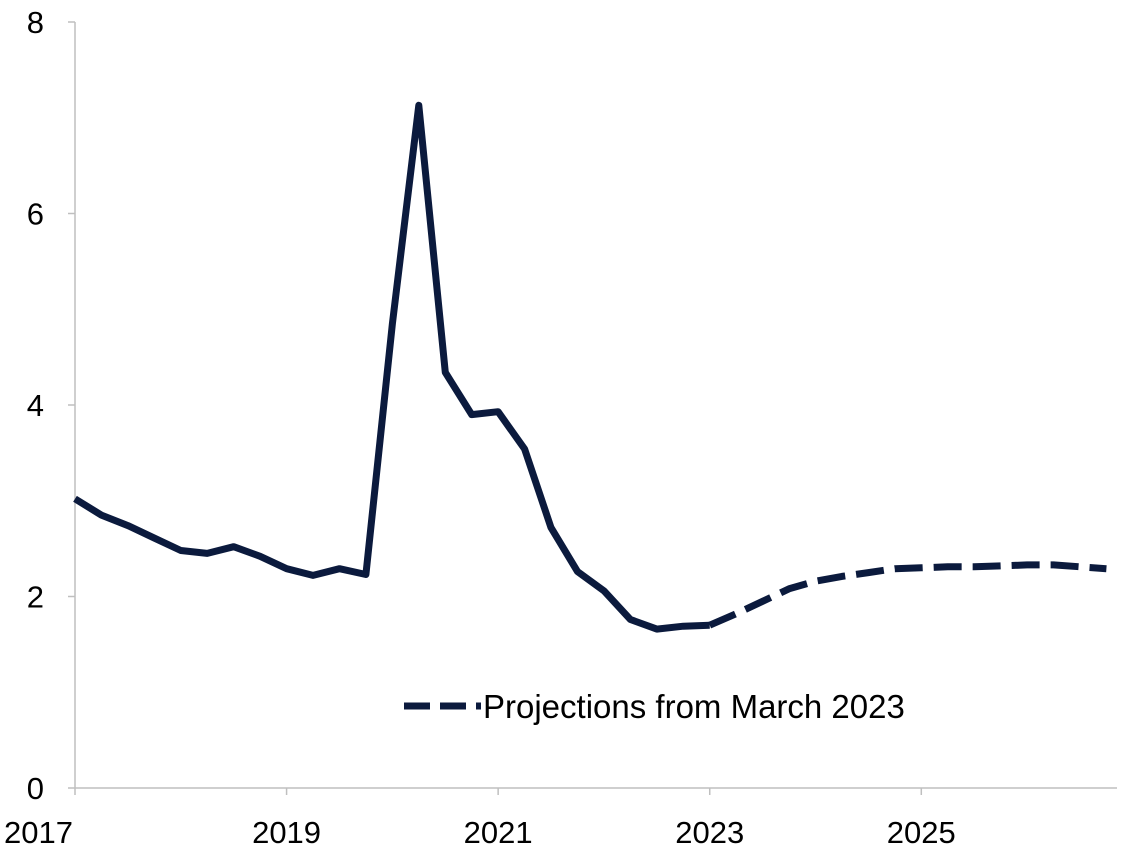 The image size is (1127, 850). I want to click on x-tick-label: 2017, so click(38, 832).